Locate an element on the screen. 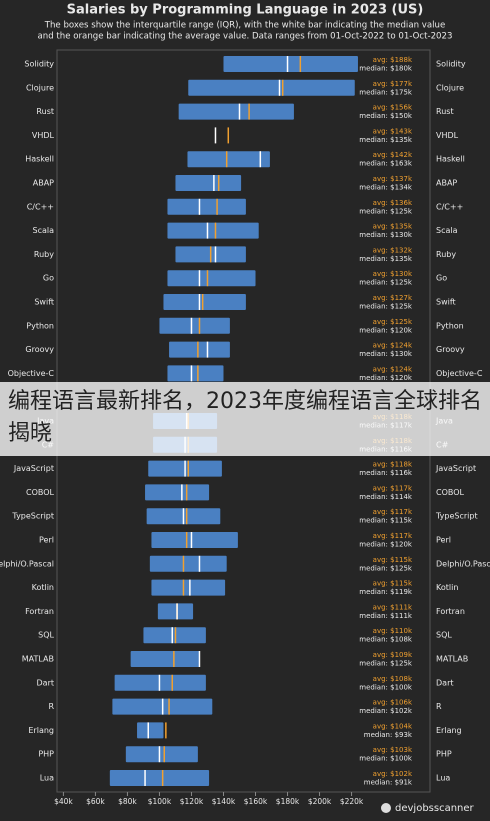 The image size is (490, 821). median-label: median: $115k is located at coordinates (386, 521).